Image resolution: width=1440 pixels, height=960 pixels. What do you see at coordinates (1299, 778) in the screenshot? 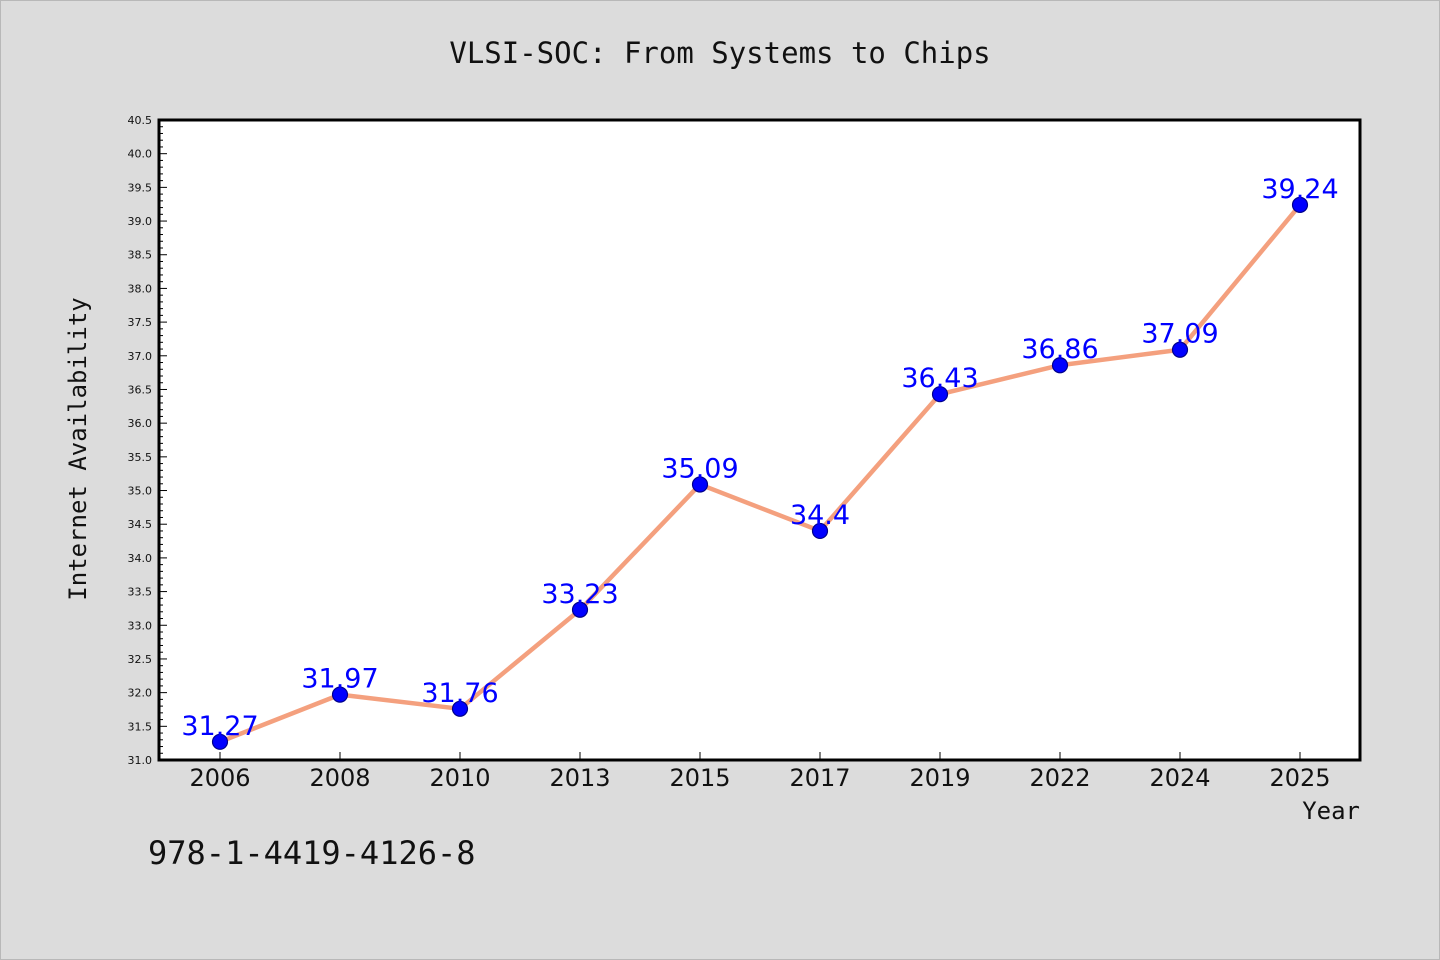
I see `x-tick-label: 2025` at bounding box center [1299, 778].